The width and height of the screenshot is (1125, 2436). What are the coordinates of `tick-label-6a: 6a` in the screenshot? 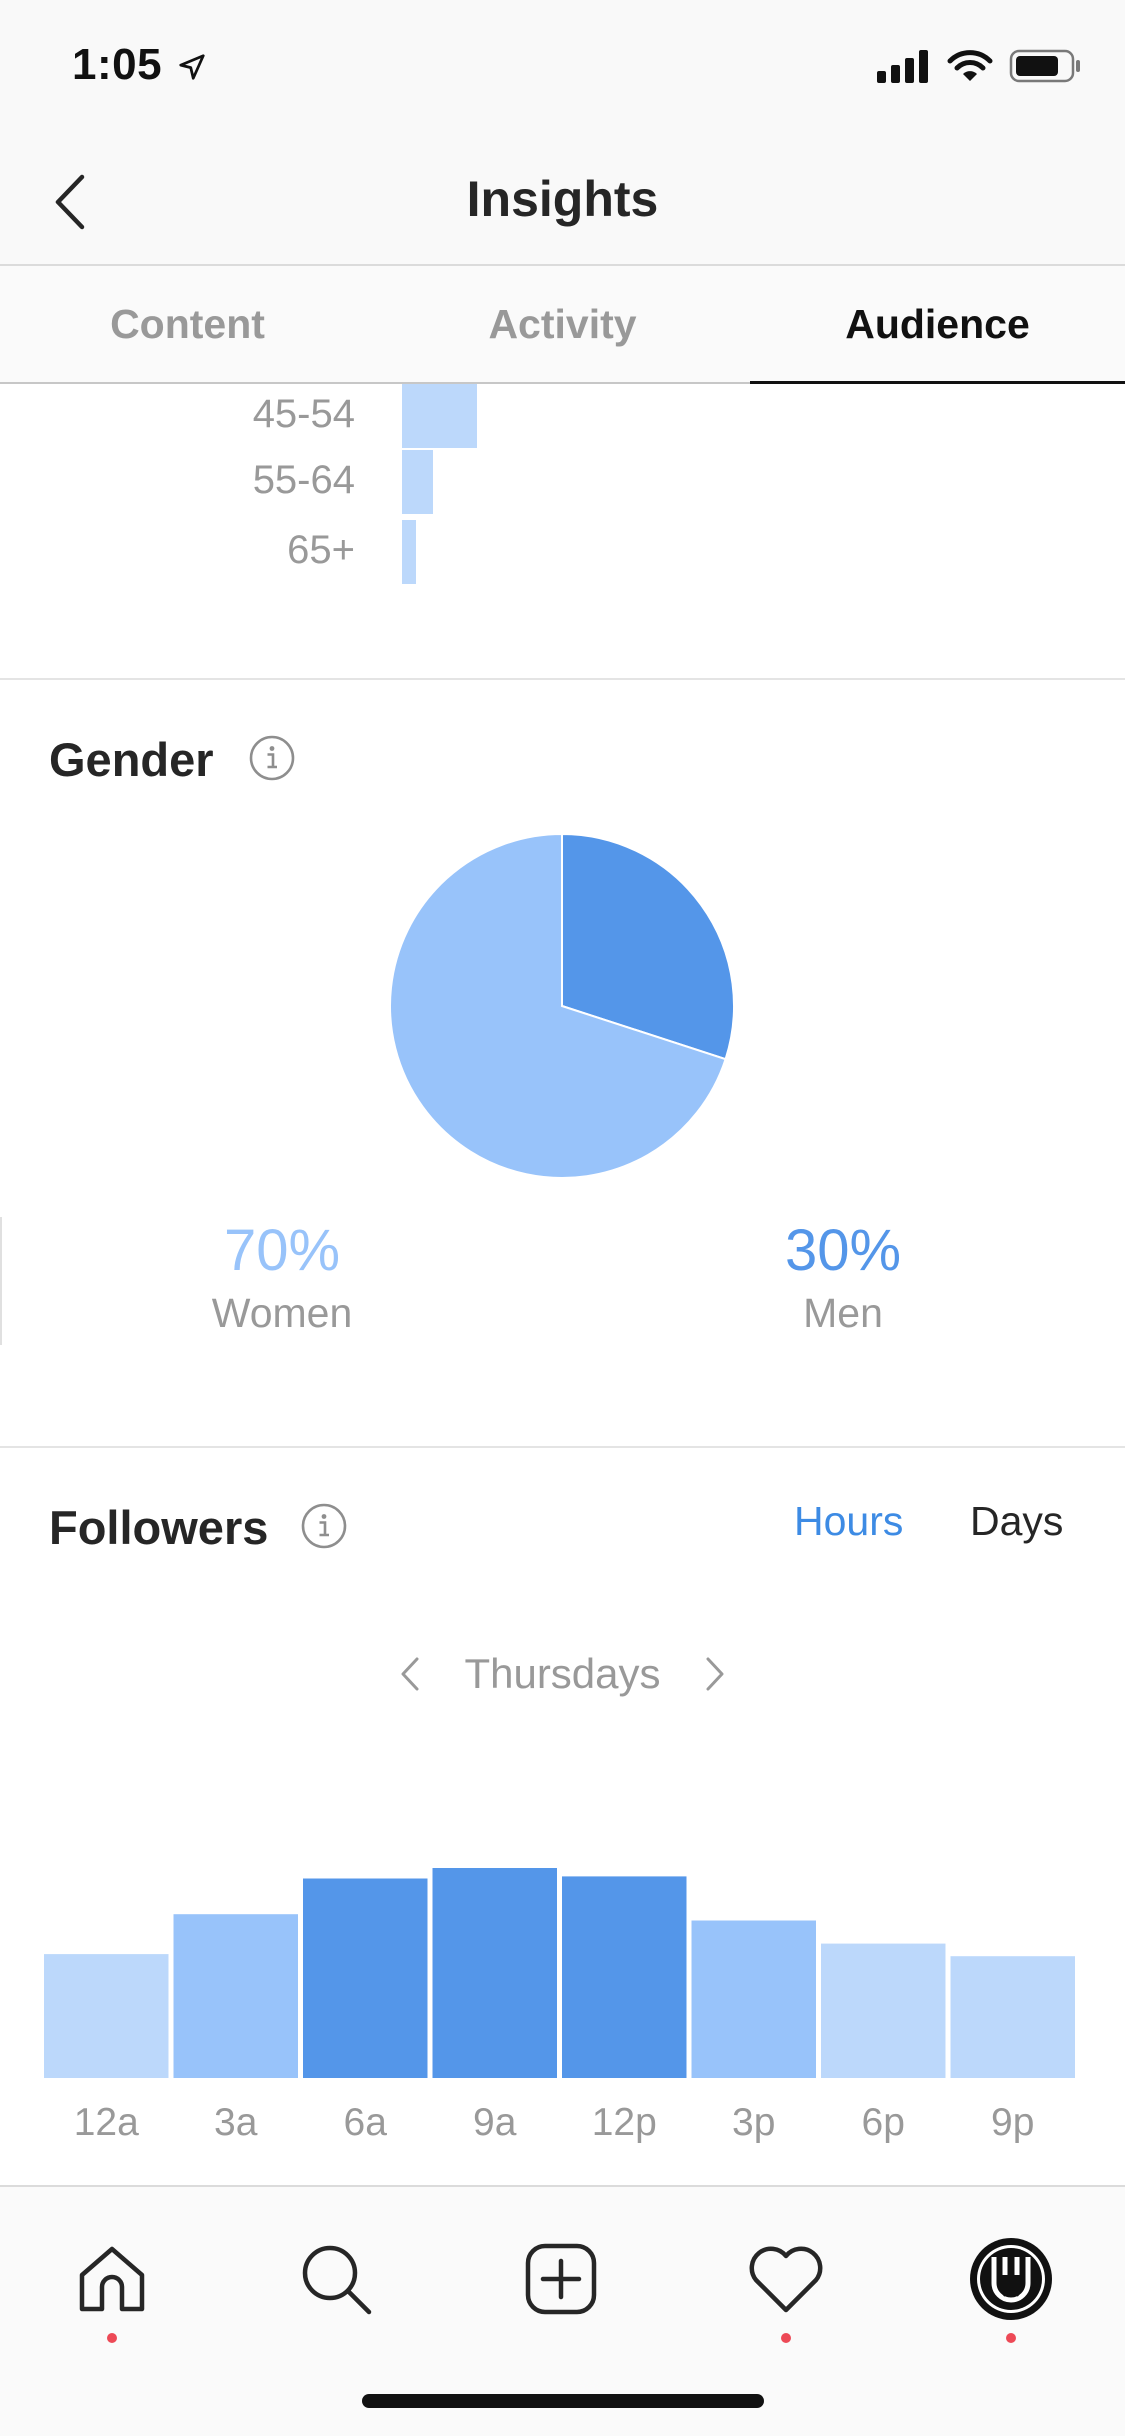 It's located at (366, 2122).